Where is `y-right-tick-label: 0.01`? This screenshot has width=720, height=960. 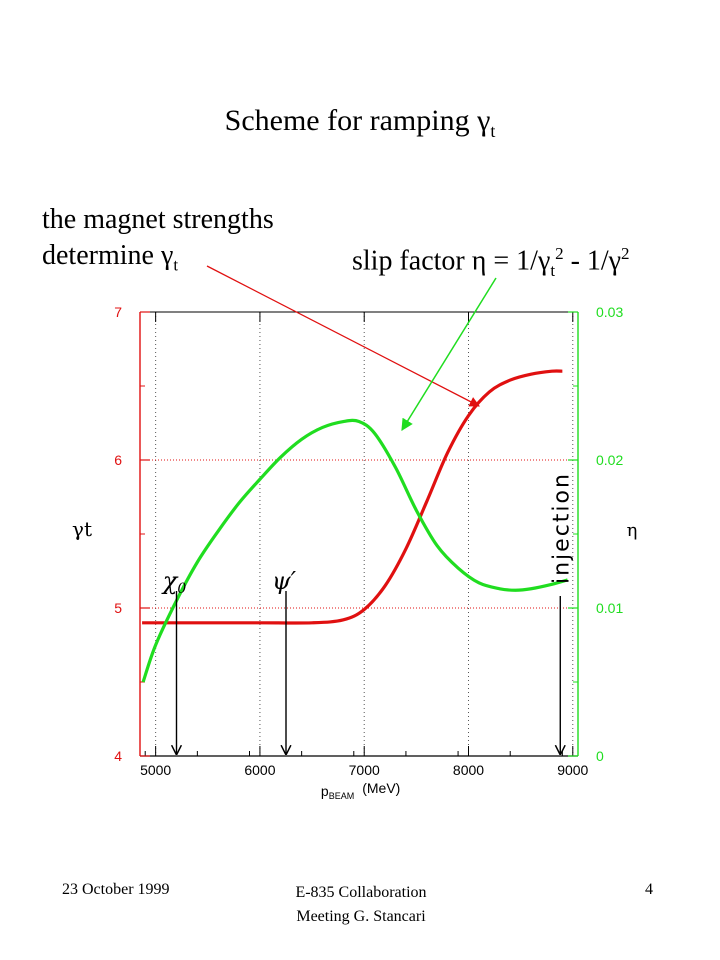
y-right-tick-label: 0.01 is located at coordinates (609, 608).